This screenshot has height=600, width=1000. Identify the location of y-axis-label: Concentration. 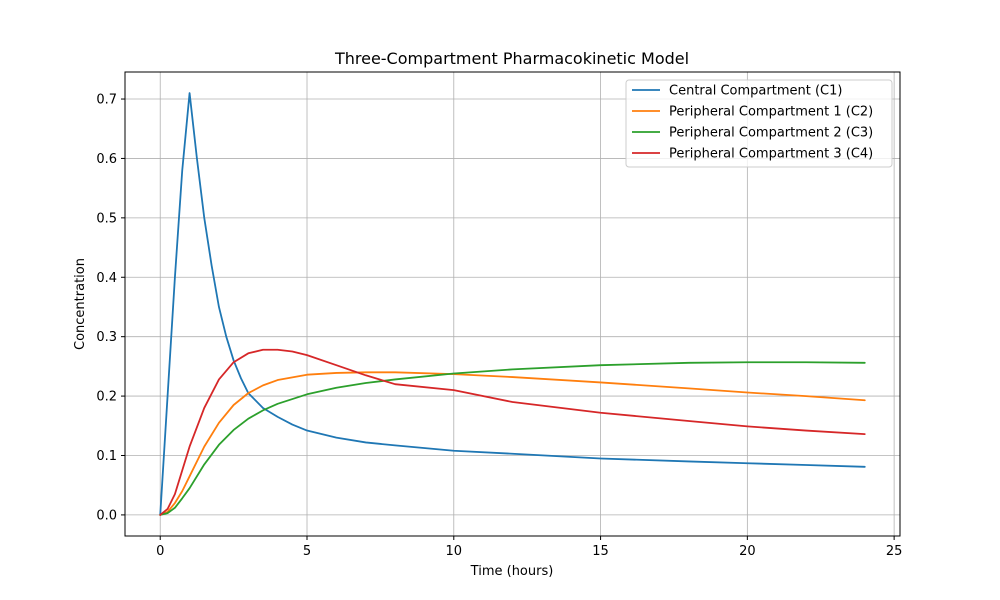
(80, 304).